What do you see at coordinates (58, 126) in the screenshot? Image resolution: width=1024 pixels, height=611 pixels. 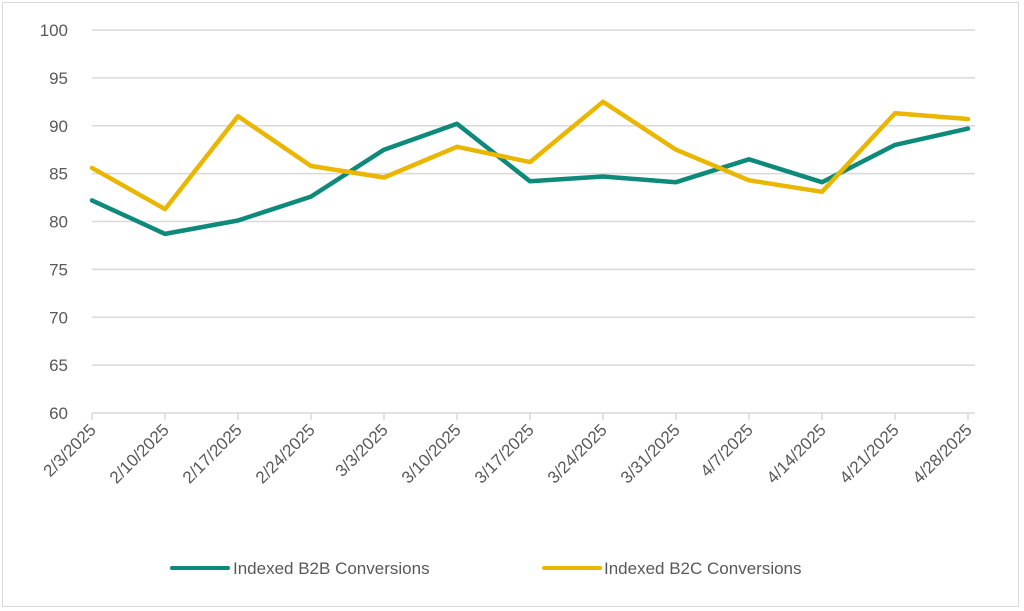 I see `y-tick-label: 90` at bounding box center [58, 126].